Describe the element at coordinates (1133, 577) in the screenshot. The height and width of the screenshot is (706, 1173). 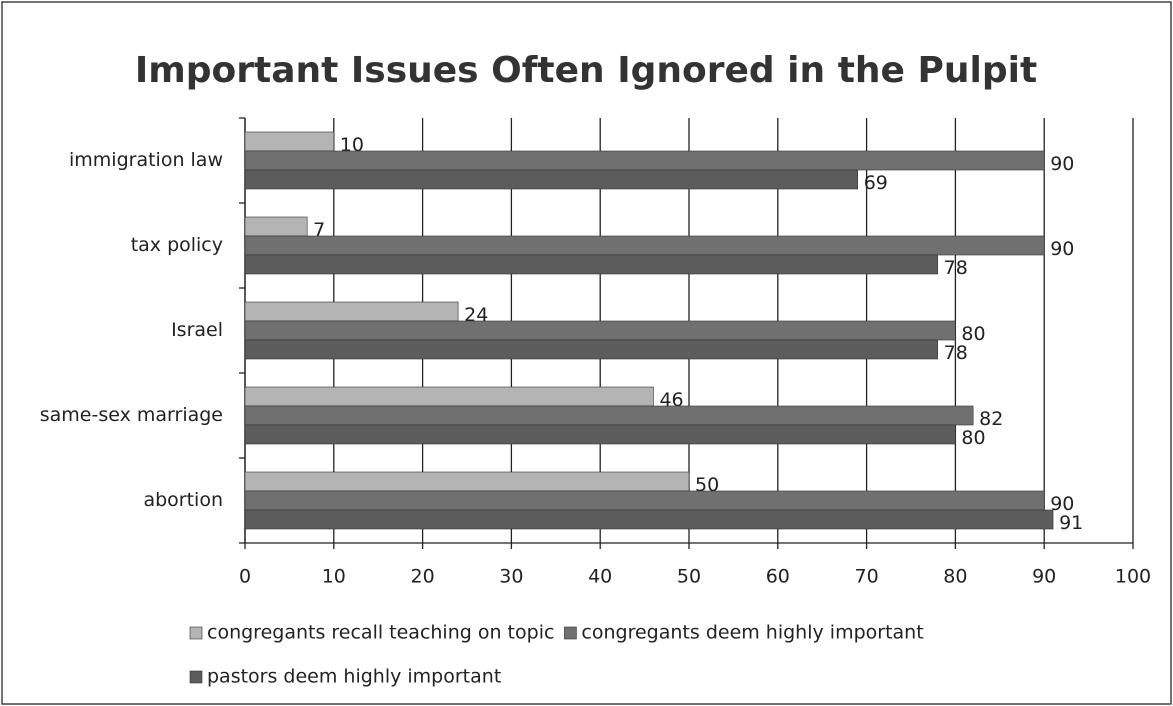
I see `x-tick-label: 100` at that location.